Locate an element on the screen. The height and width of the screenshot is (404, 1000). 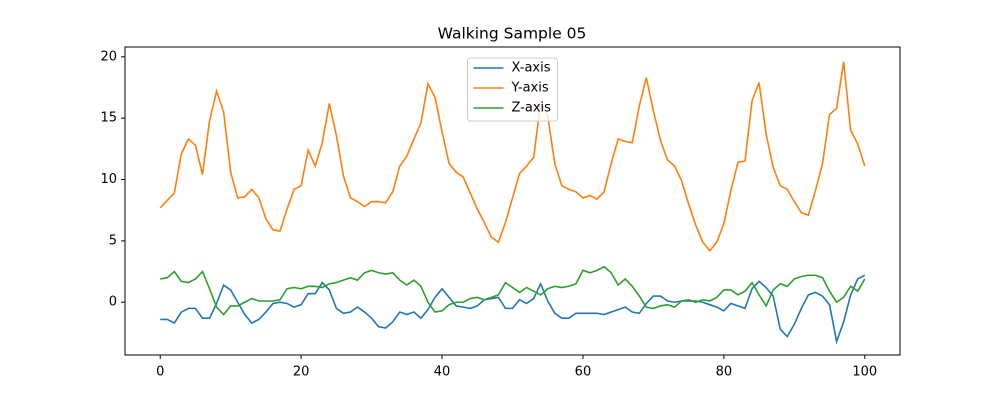
x-tick-label: 20 is located at coordinates (301, 372).